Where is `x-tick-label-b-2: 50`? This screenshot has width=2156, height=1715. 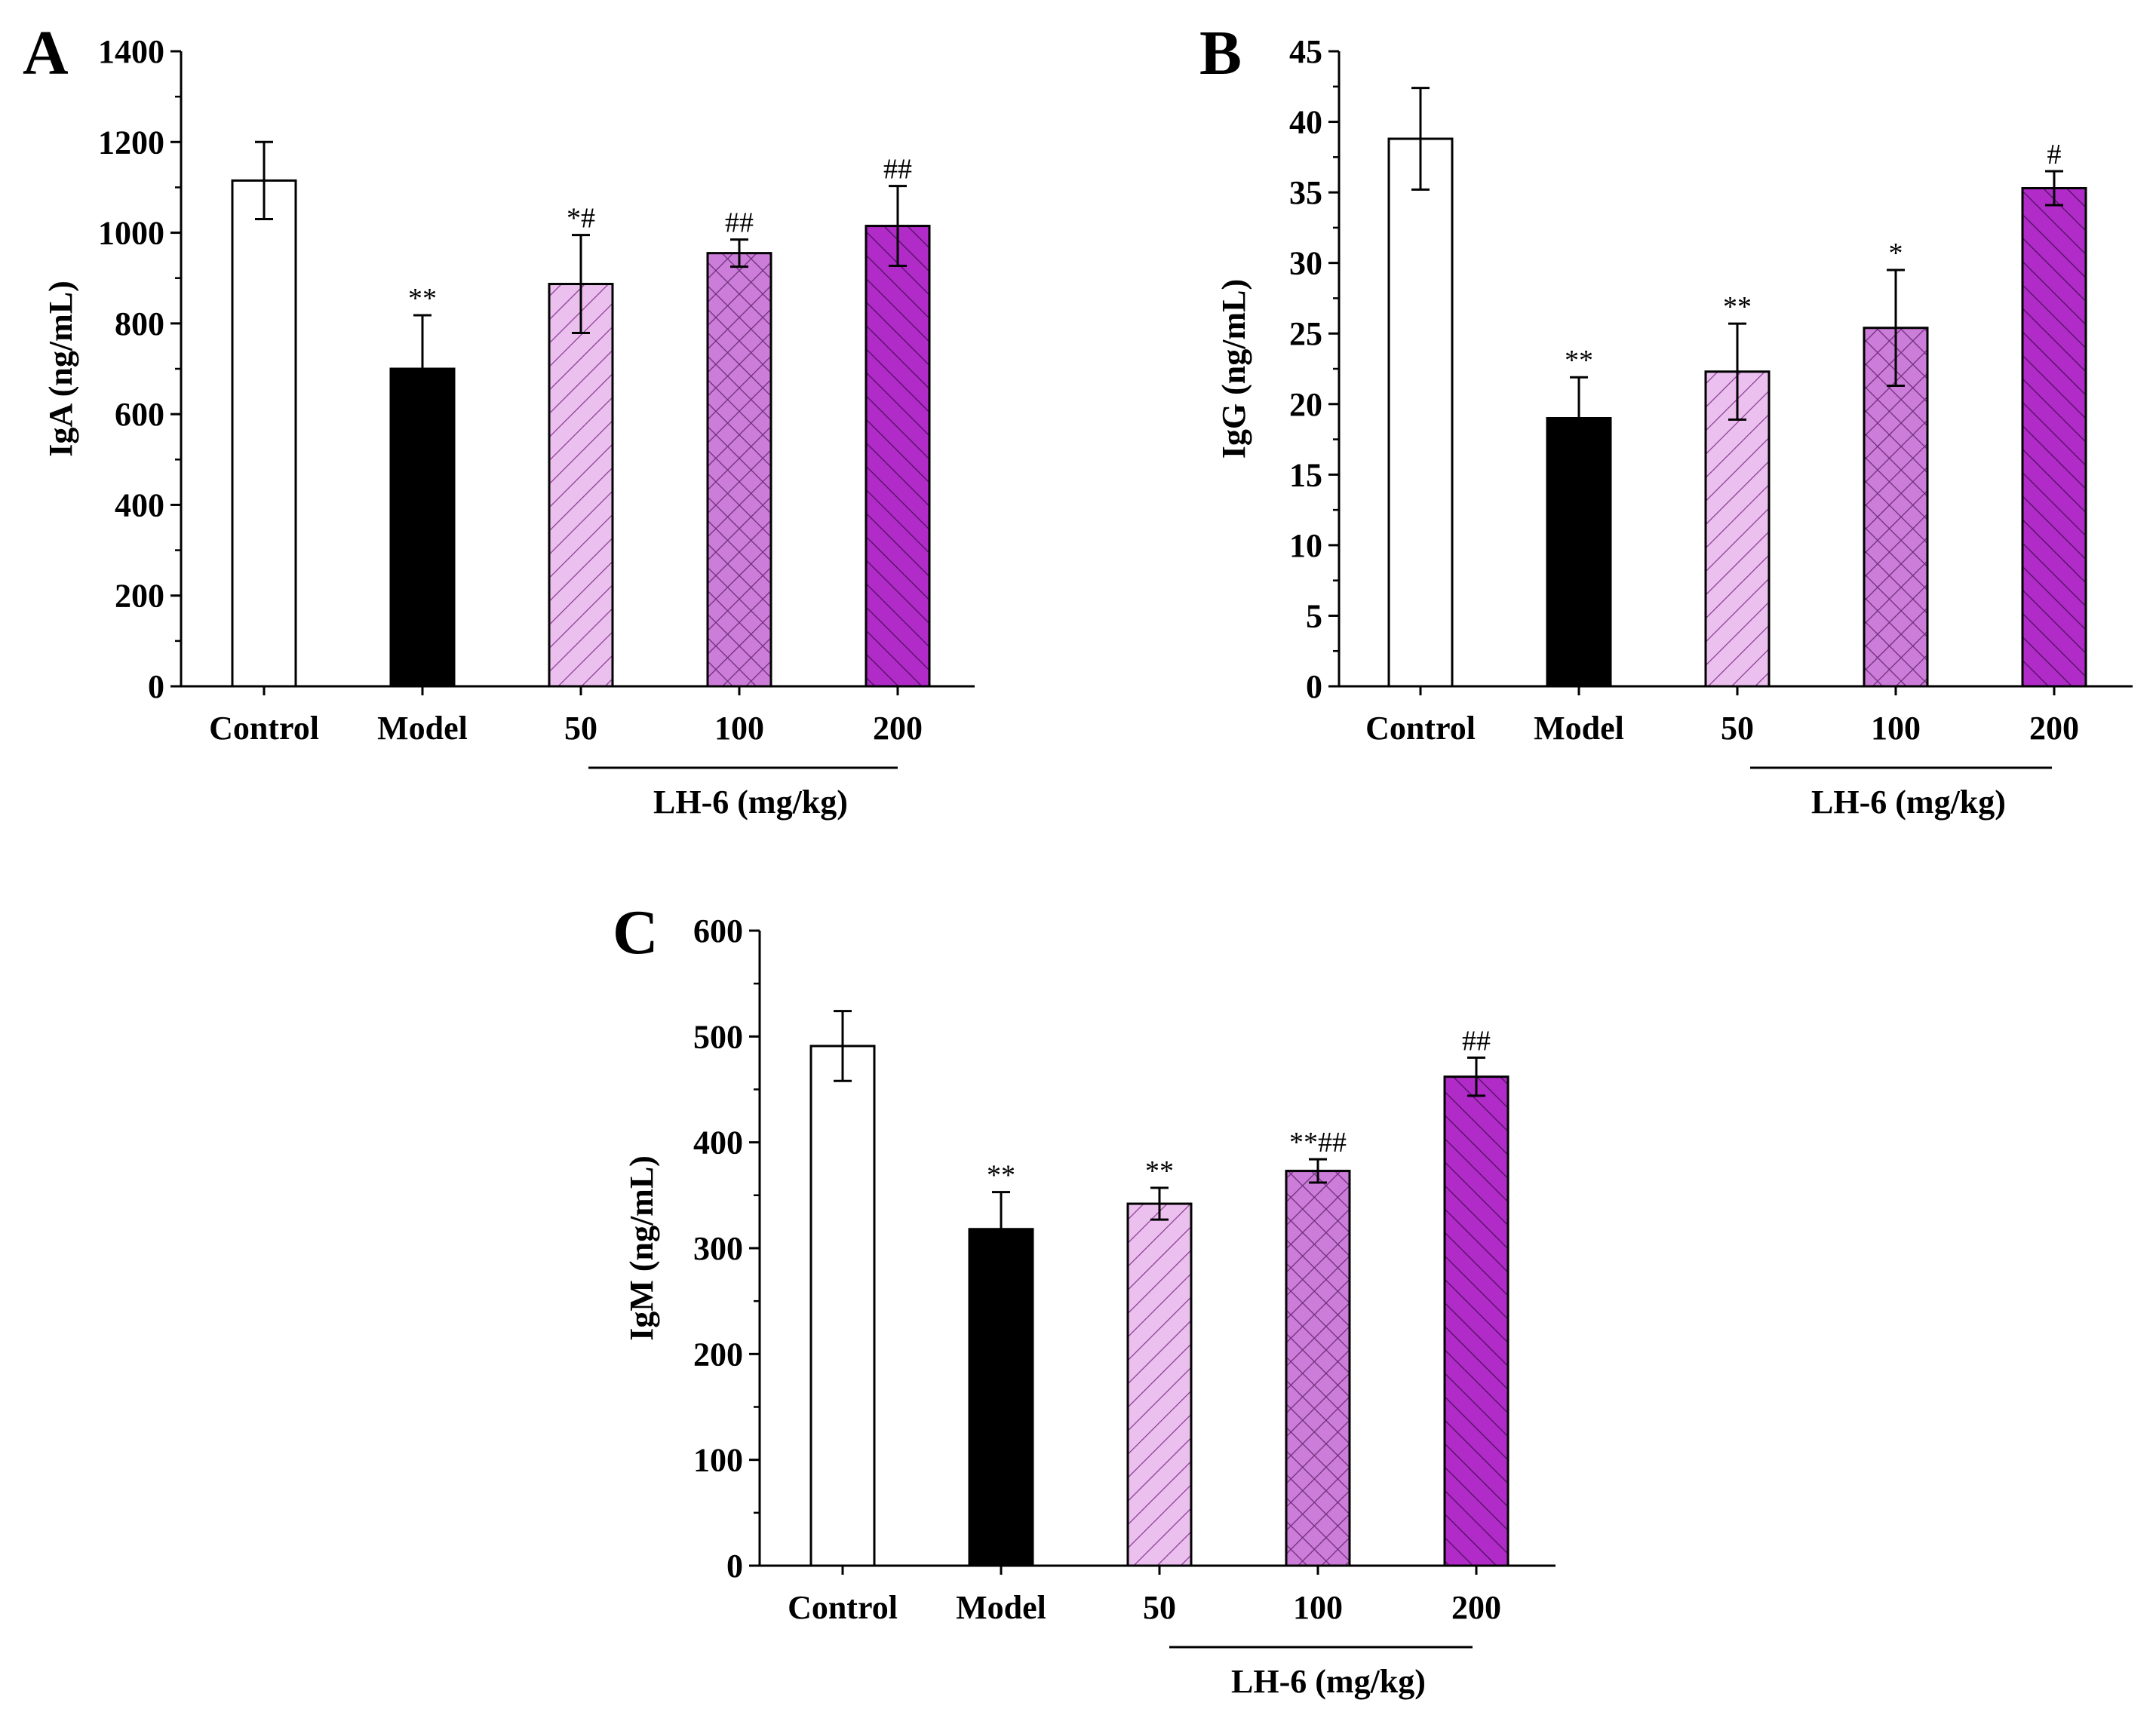 x-tick-label-b-2: 50 is located at coordinates (1737, 728).